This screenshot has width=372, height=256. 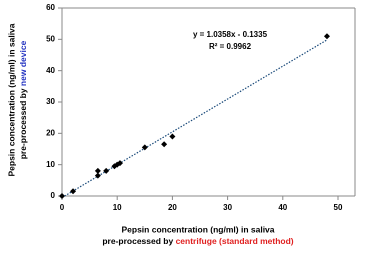 What do you see at coordinates (235, 241) in the screenshot?
I see `x-label-highlight: centrifuge (standard method)` at bounding box center [235, 241].